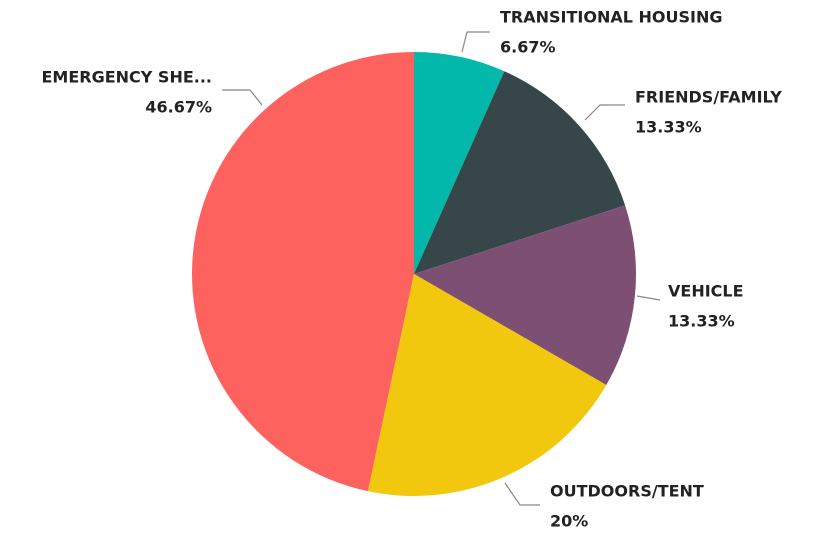  I want to click on slice-label: OUTDOORS/TENT, so click(627, 491).